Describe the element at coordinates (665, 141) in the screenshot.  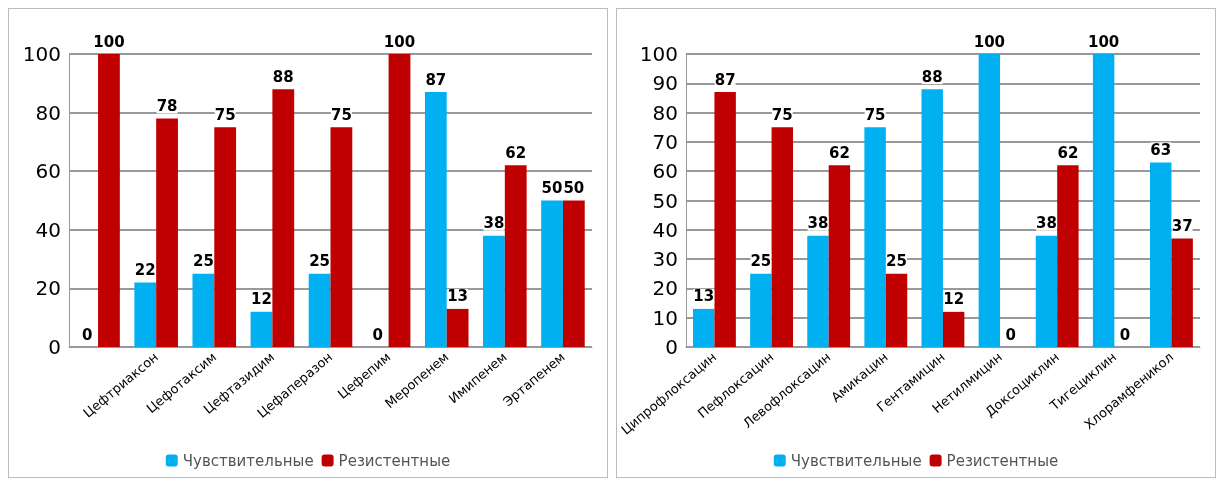
I see `y-tick-label: 70` at that location.